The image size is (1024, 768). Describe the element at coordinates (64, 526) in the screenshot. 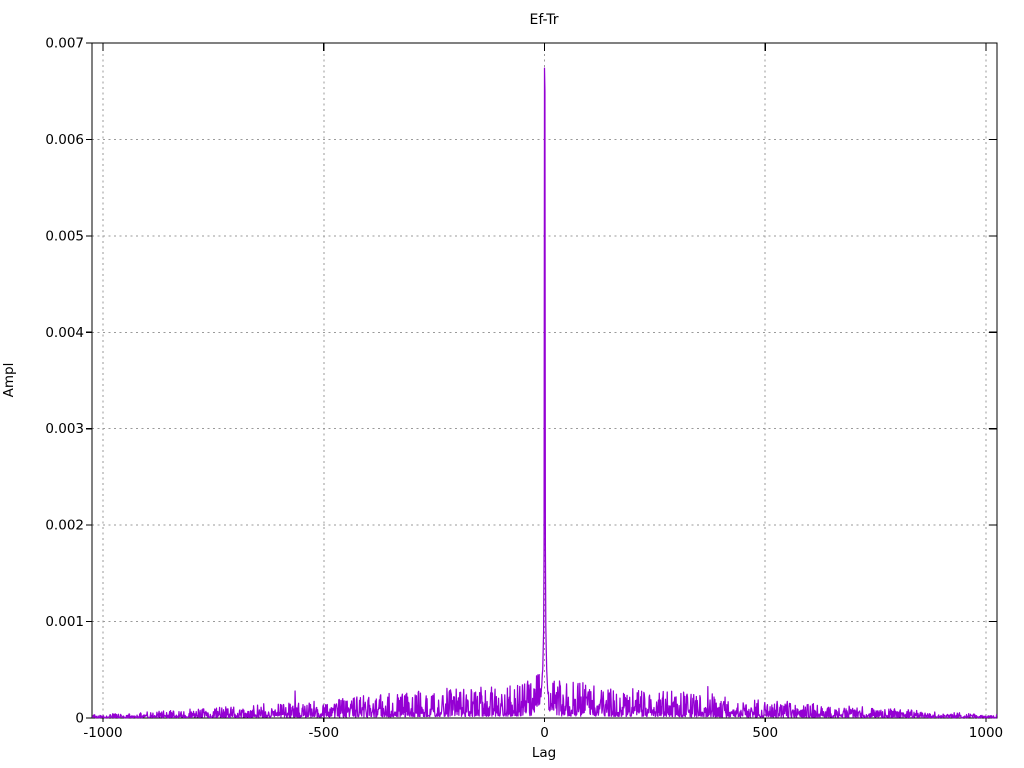

I see `svg-text: 0.002` at that location.